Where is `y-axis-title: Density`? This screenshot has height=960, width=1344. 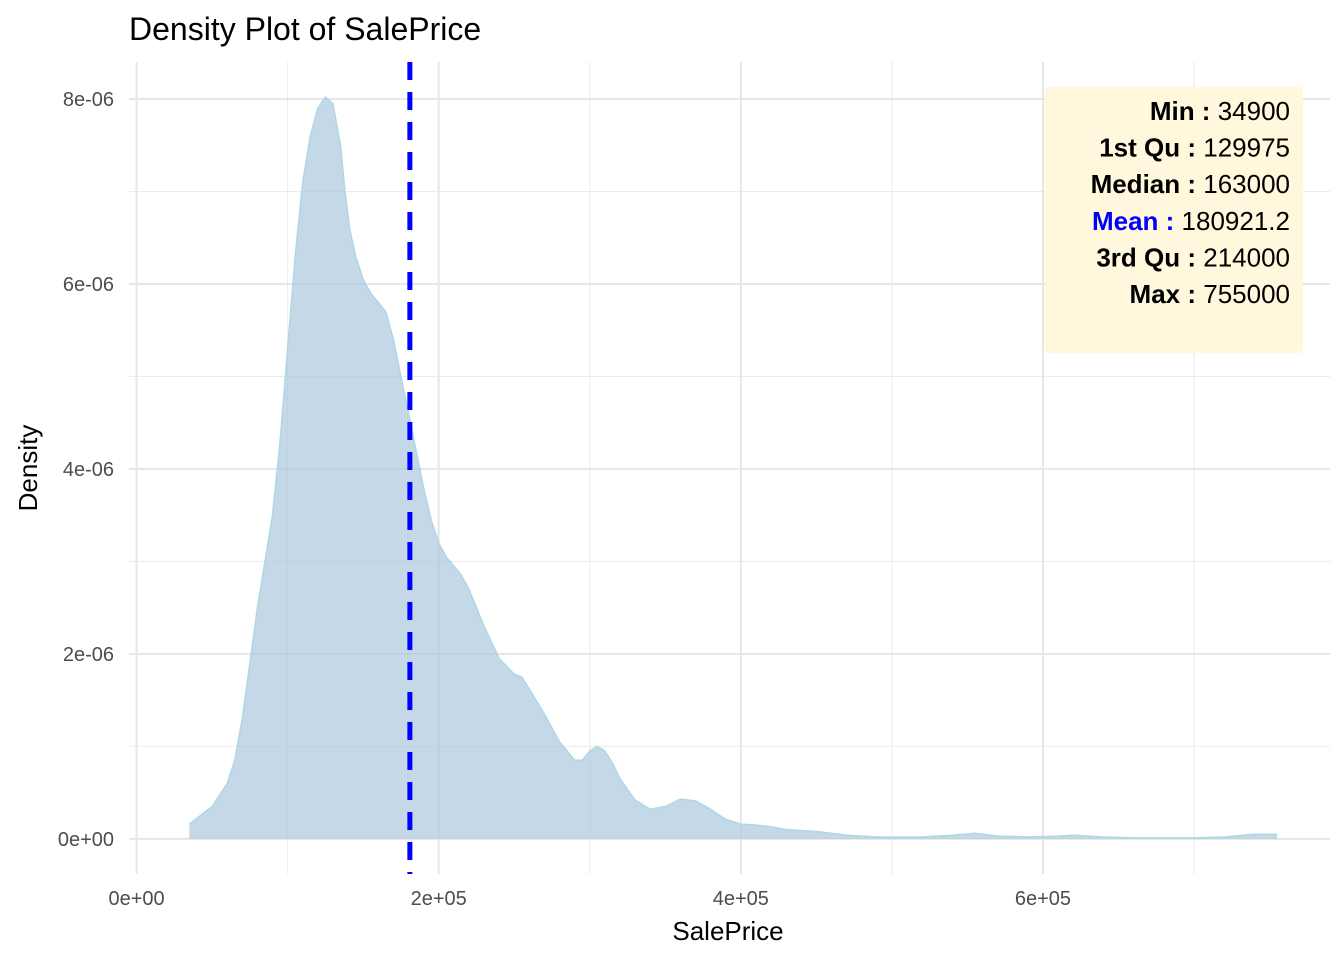
y-axis-title: Density is located at coordinates (28, 468).